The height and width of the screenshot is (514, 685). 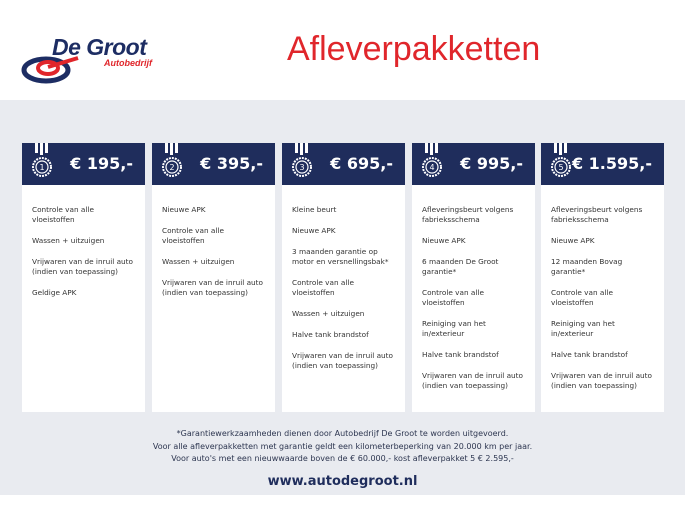 I want to click on package-header: 5 € 1.595,-, so click(x=602, y=164).